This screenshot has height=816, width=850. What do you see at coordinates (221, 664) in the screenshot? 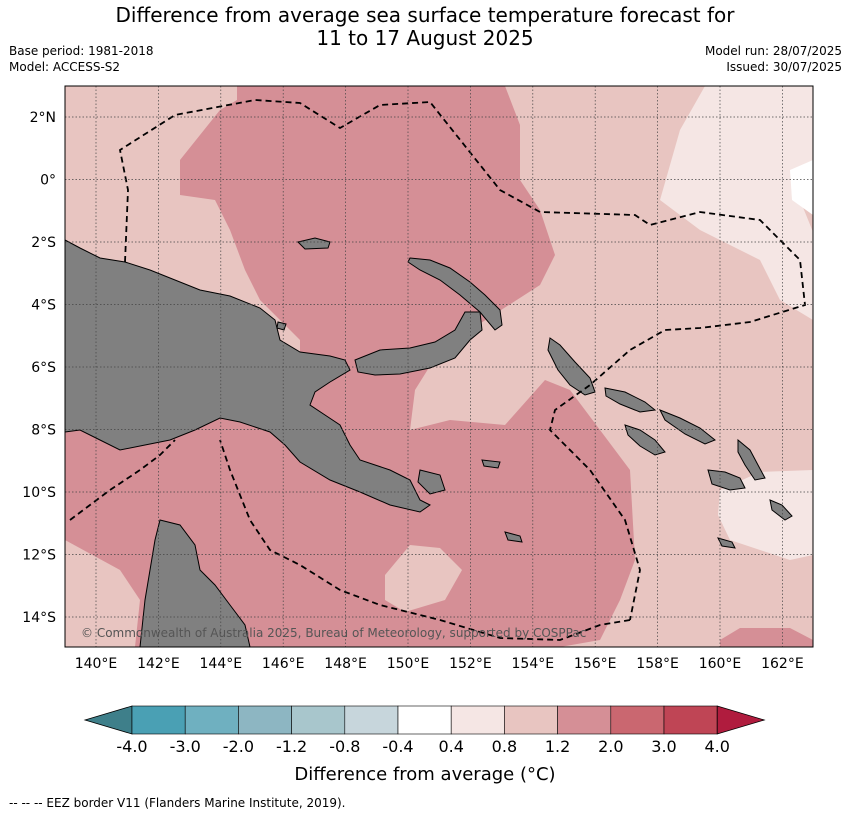
I see `lon-tick-label: 144°E` at bounding box center [221, 664].